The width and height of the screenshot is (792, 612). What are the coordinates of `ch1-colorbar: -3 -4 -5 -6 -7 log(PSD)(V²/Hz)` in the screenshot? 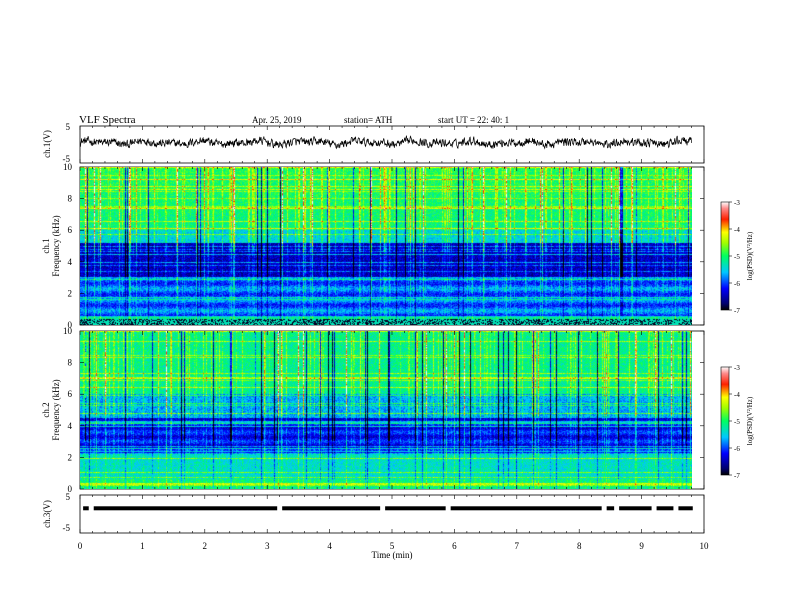 It's located at (737, 257).